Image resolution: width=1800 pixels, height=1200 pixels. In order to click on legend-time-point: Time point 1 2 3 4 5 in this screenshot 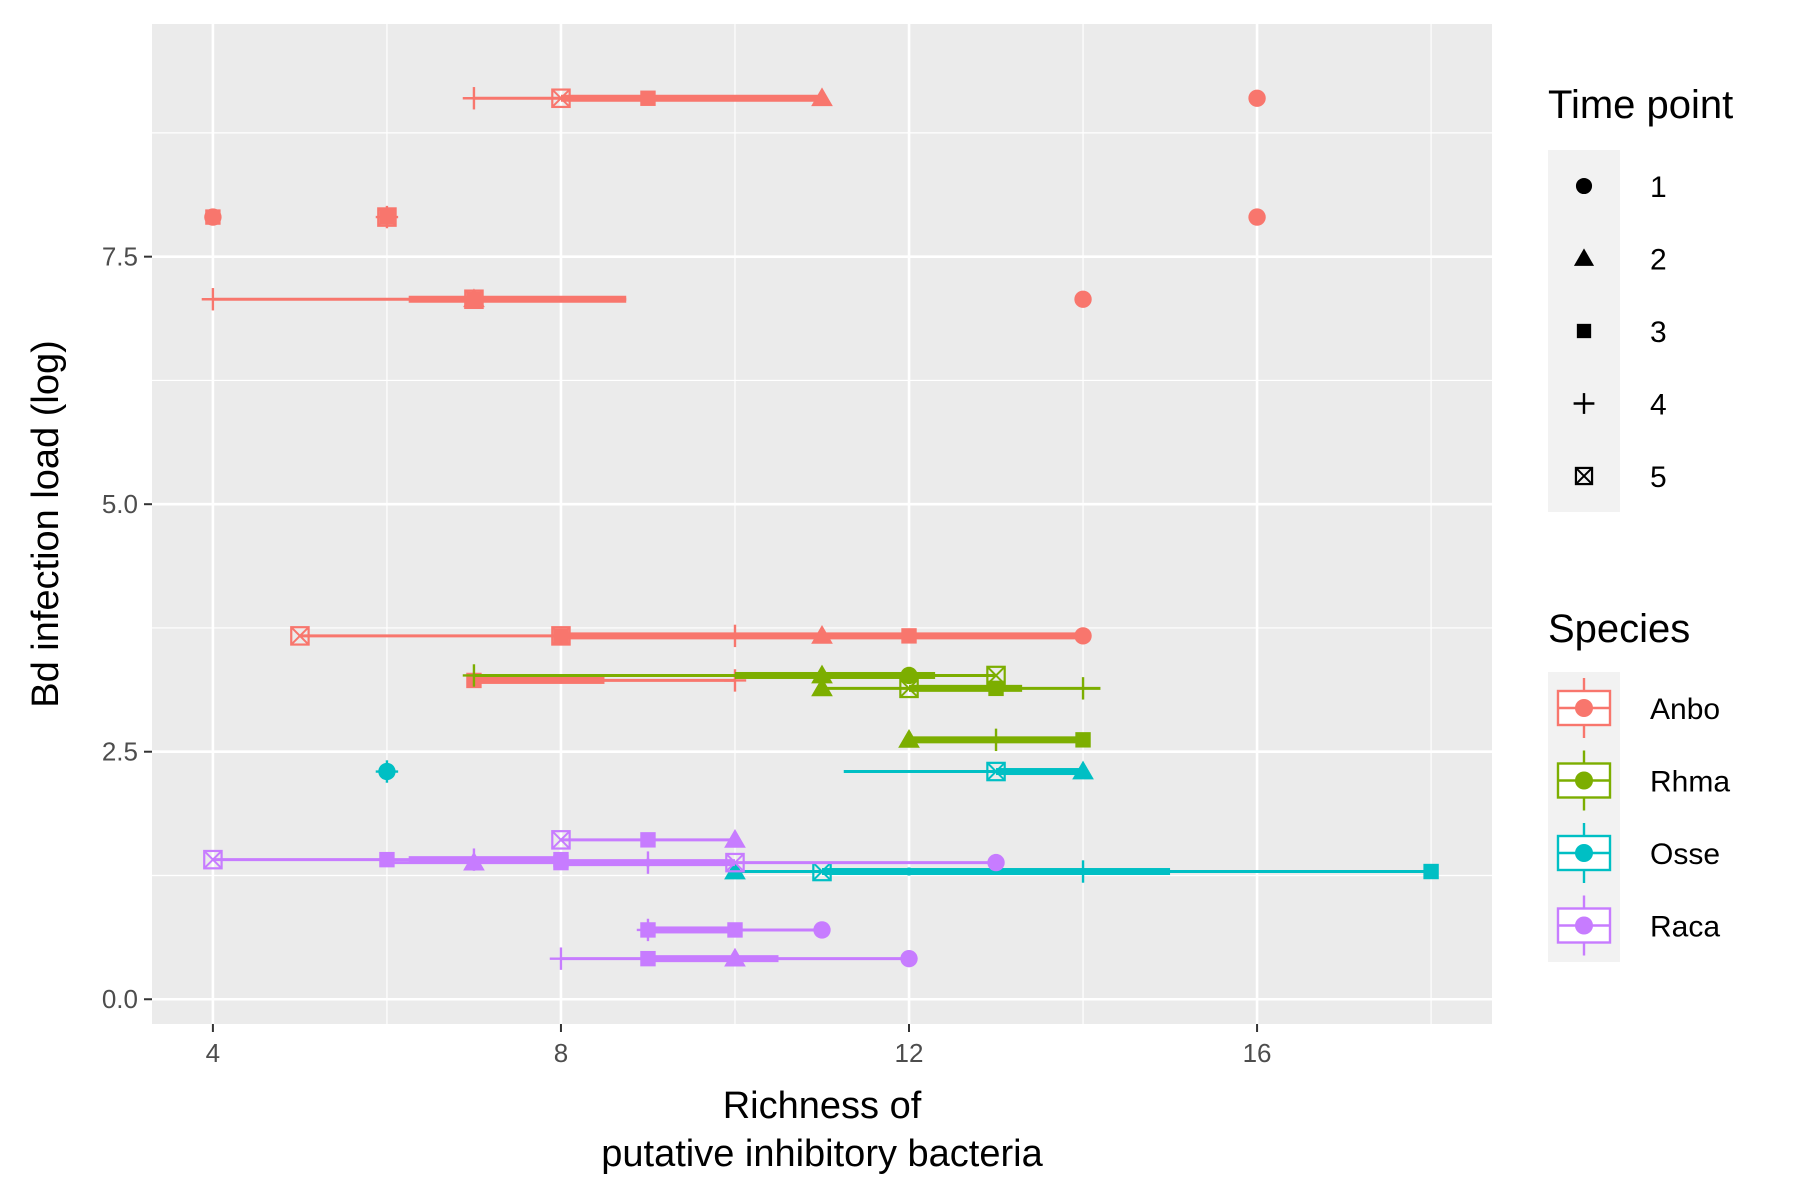, I will do `click(1640, 297)`.